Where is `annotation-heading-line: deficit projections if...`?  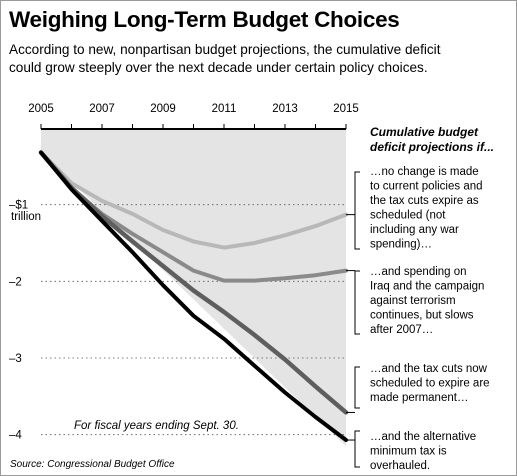
annotation-heading-line: deficit projections if... is located at coordinates (432, 147).